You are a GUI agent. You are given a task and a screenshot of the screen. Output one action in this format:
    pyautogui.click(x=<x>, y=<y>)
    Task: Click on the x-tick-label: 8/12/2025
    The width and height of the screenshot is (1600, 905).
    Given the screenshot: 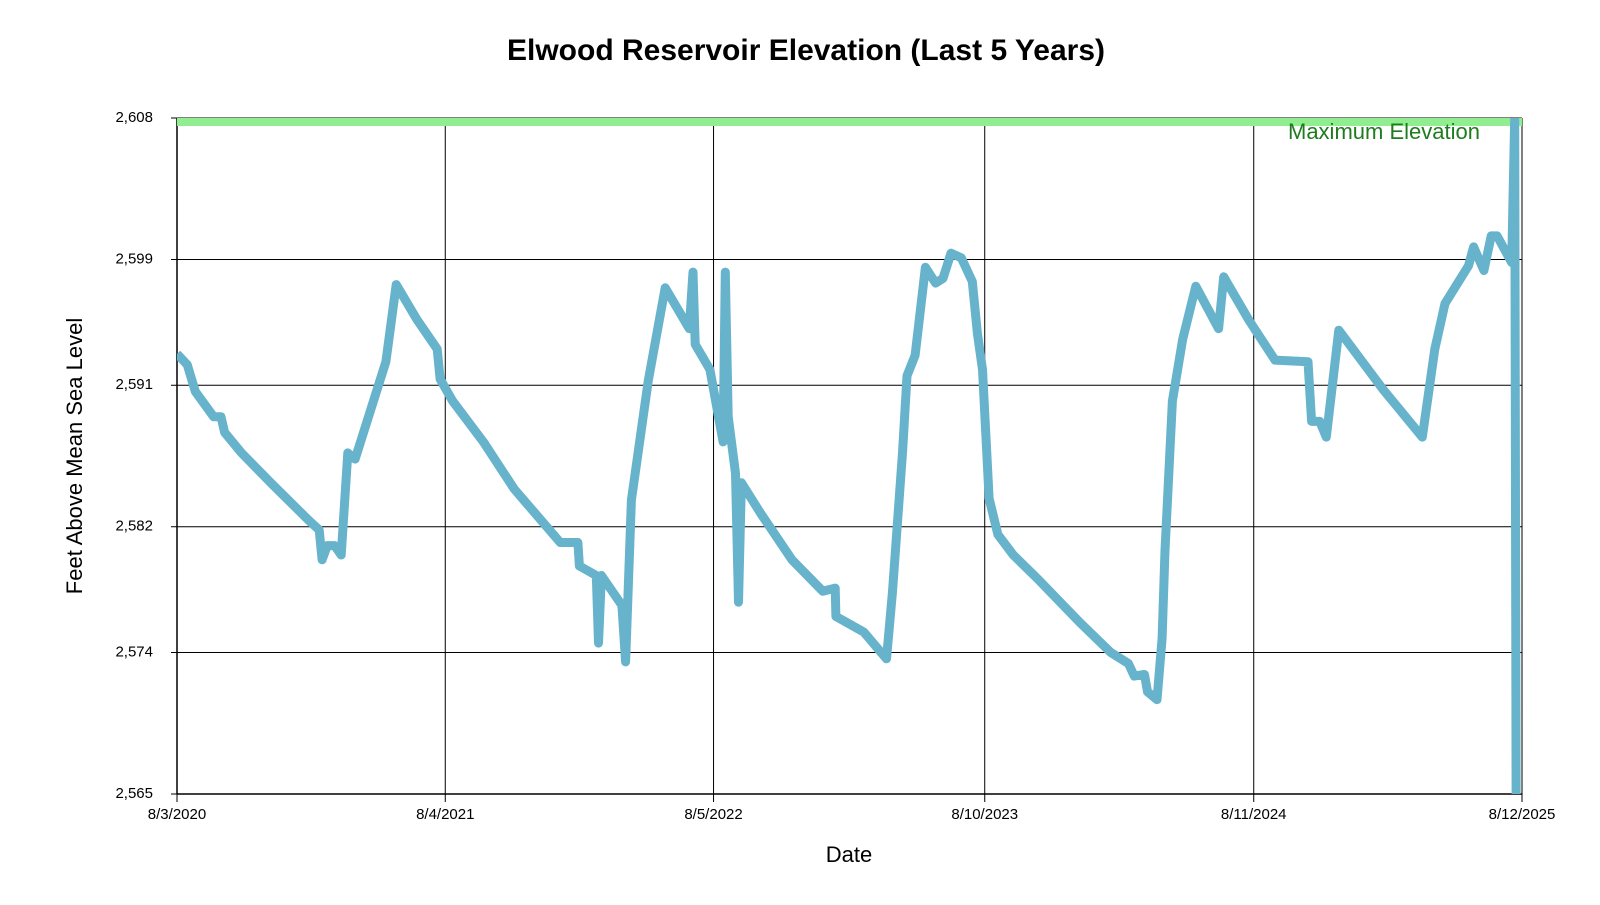 What is the action you would take?
    pyautogui.click(x=1522, y=814)
    